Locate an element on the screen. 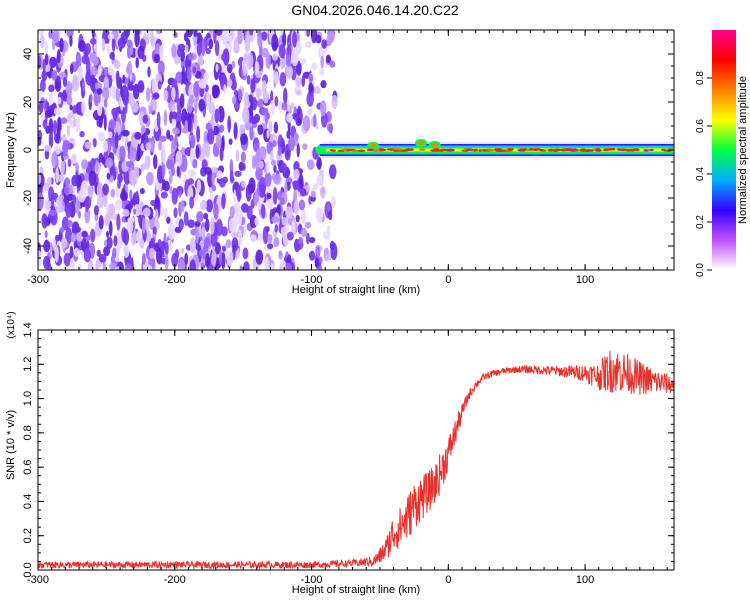 The width and height of the screenshot is (750, 600). x-tick-label: -300 is located at coordinates (38, 280).